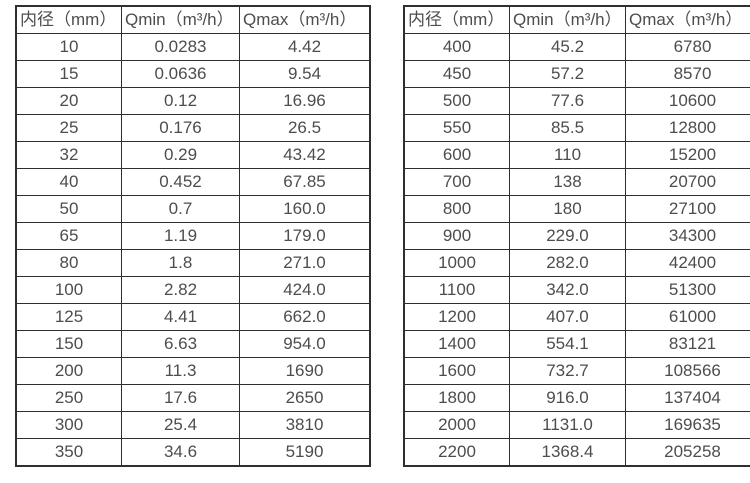 The image size is (750, 483). I want to click on table-cell: 2650, so click(305, 398).